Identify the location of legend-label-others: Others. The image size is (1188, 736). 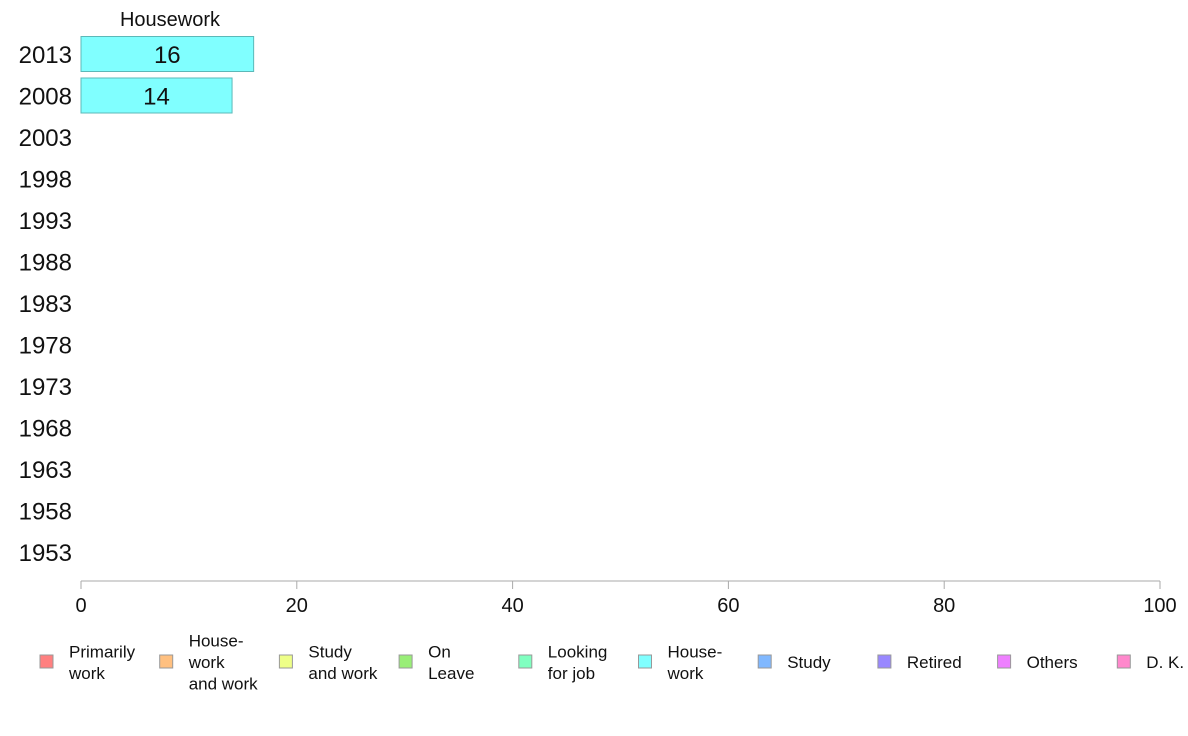
(1052, 662).